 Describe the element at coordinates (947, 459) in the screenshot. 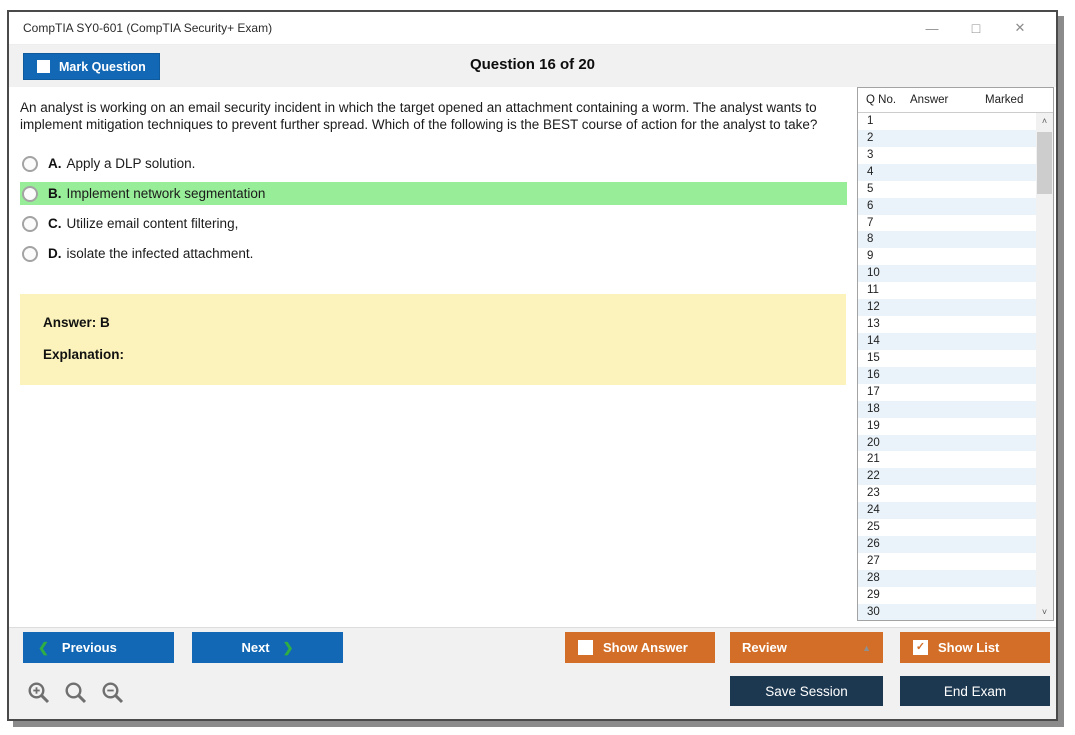

I see `question-list-row: 21` at that location.